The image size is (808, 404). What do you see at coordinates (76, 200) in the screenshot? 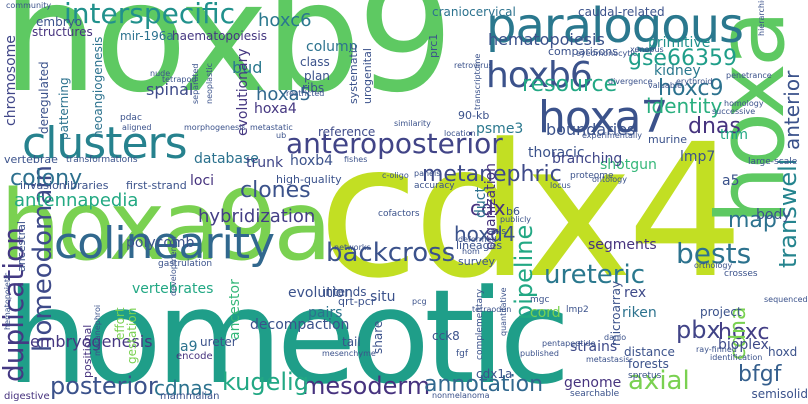
I see `word-antennapedia: antennapedia` at bounding box center [76, 200].